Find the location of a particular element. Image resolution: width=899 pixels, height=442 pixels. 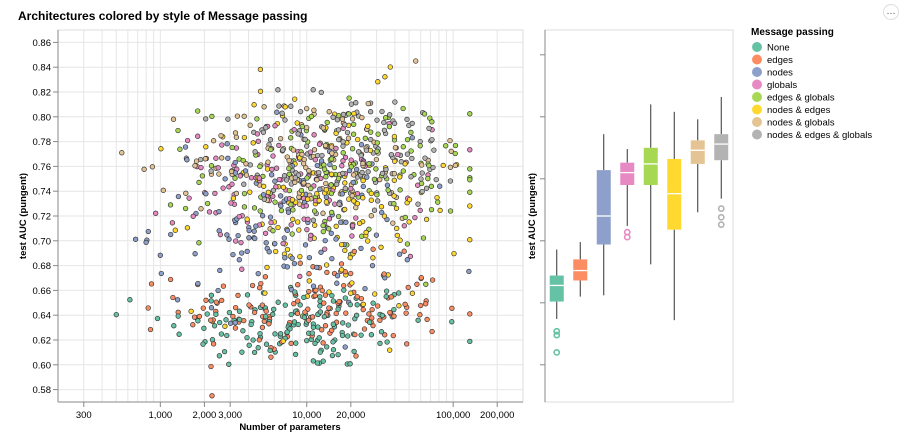

legend-item: globals is located at coordinates (774, 85).